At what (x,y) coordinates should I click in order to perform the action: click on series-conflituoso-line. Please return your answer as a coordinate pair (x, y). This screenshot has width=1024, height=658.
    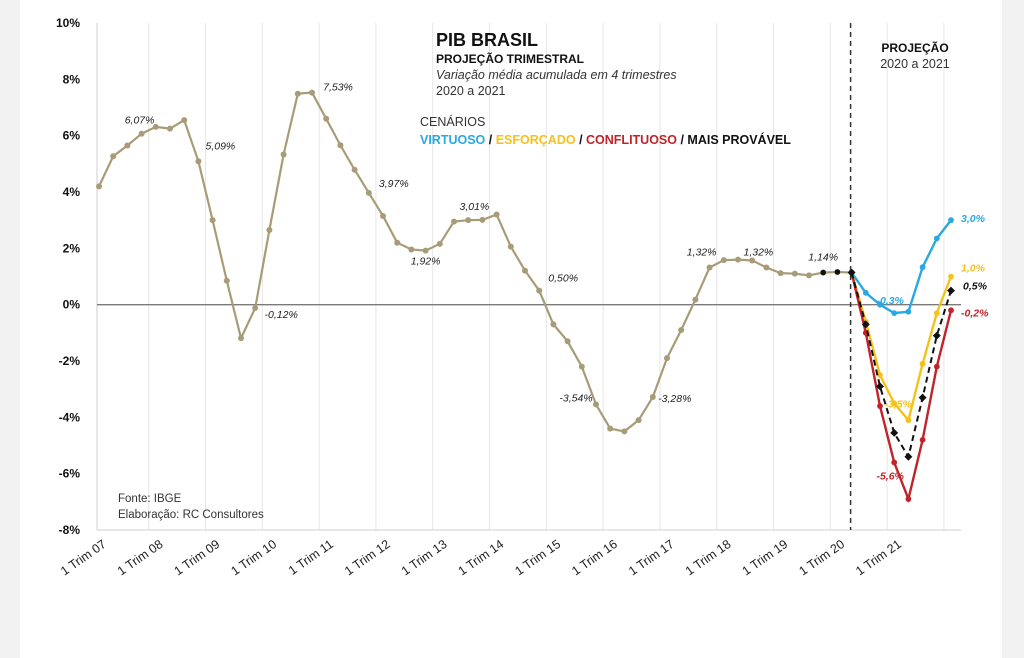
    Looking at the image, I should click on (901, 388).